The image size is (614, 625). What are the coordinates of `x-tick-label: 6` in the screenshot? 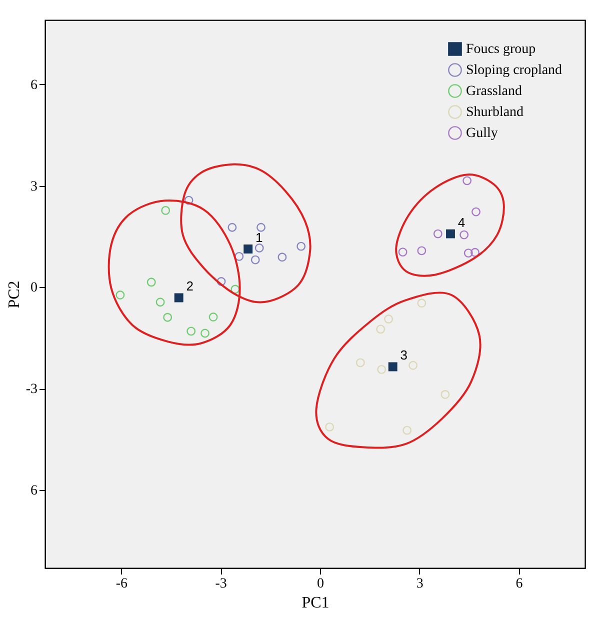 It's located at (519, 584).